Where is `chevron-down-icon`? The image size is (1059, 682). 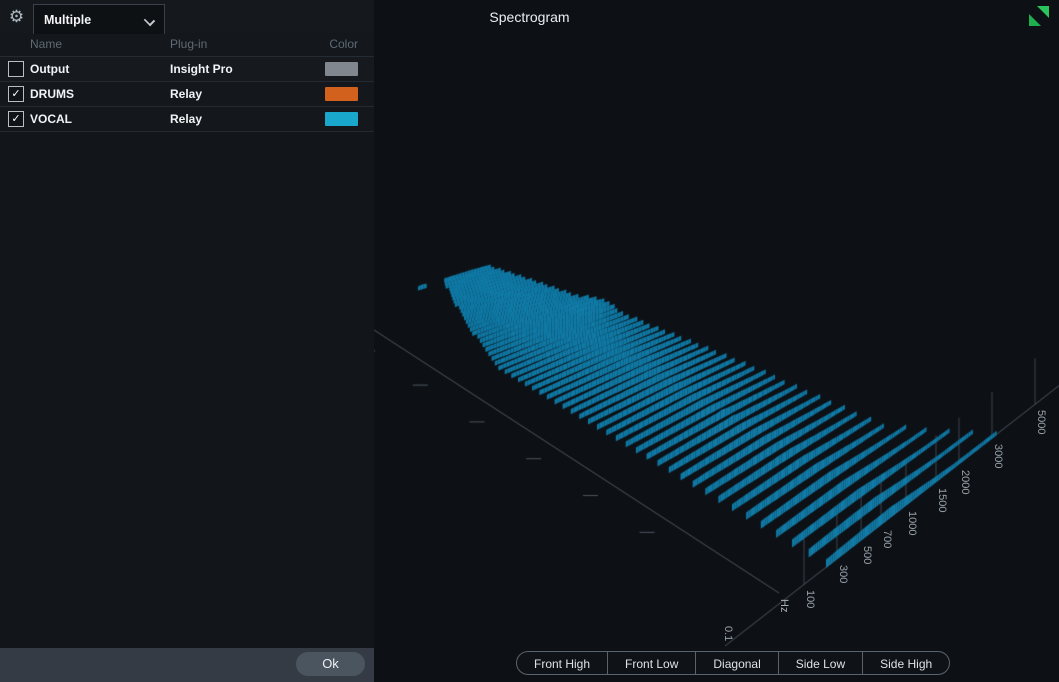 chevron-down-icon is located at coordinates (149, 20).